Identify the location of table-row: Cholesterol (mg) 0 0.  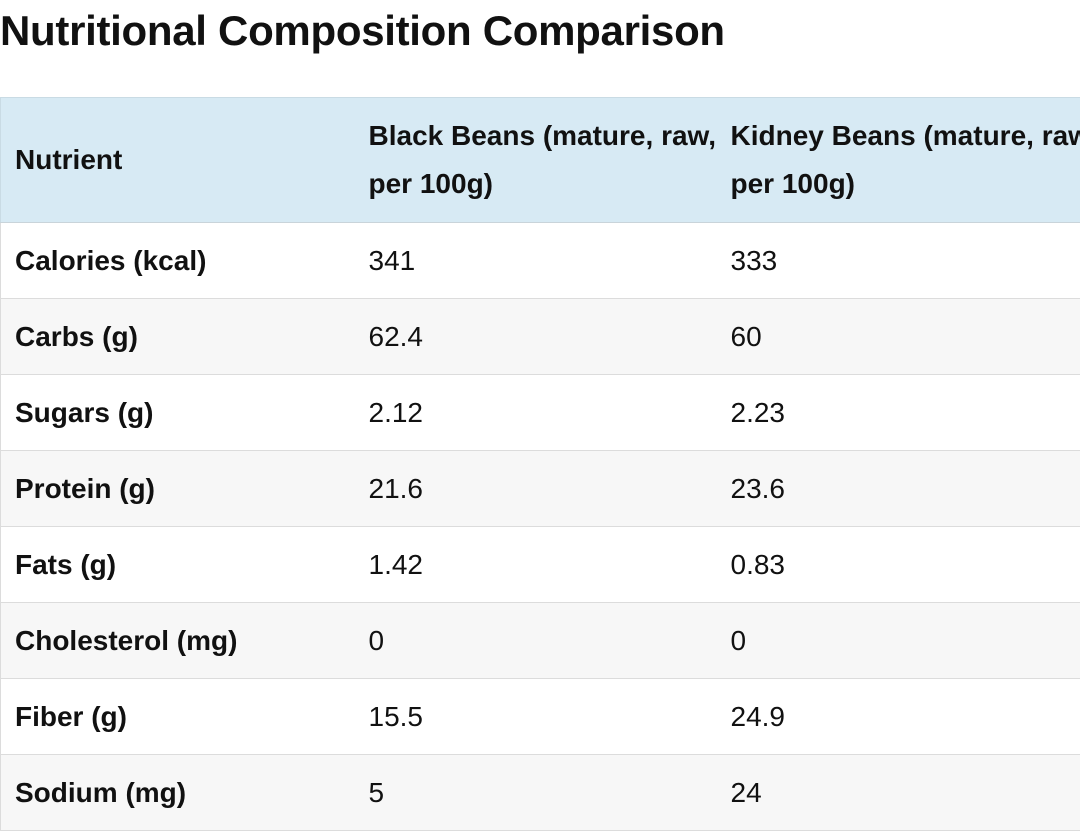
(540, 641).